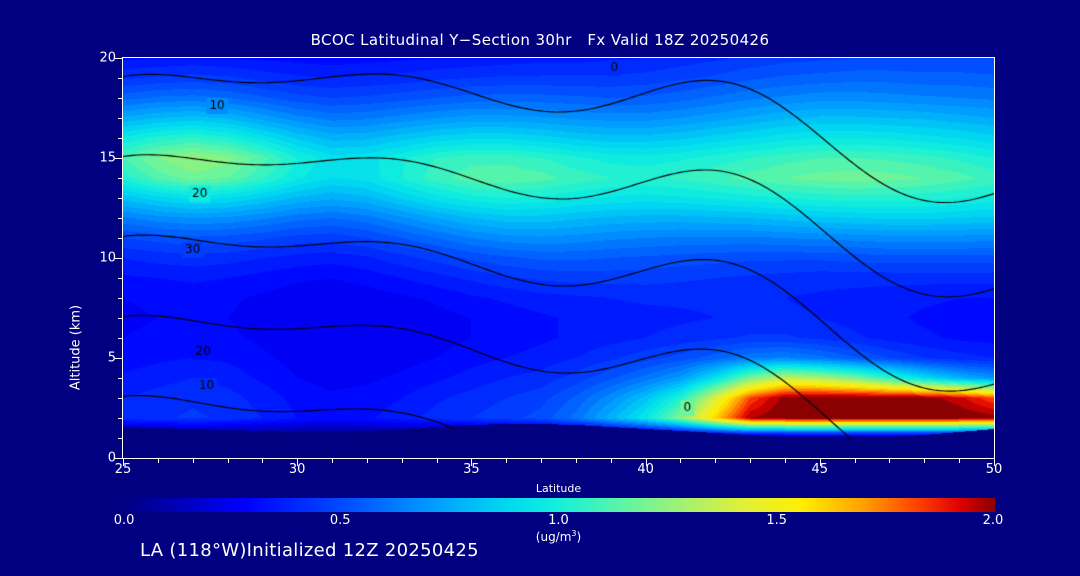  I want to click on colorbar, so click(558, 505).